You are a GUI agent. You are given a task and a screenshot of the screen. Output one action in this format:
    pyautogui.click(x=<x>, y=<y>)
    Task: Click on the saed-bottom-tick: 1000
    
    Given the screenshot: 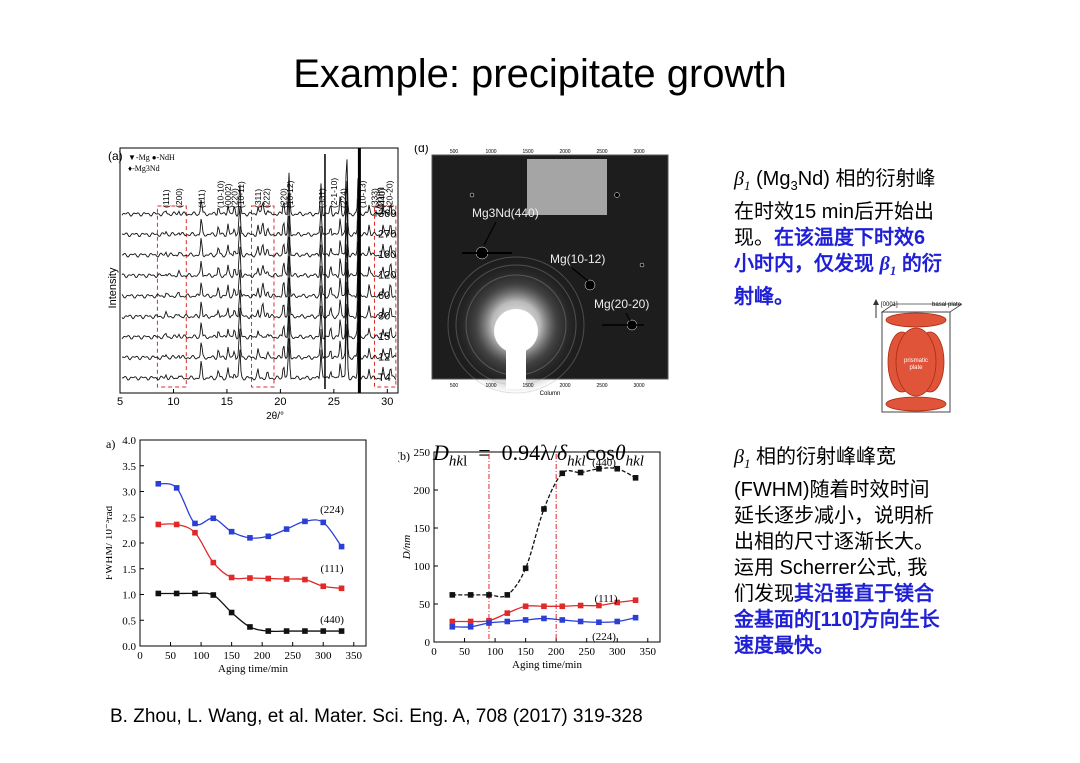 What is the action you would take?
    pyautogui.click(x=490, y=386)
    